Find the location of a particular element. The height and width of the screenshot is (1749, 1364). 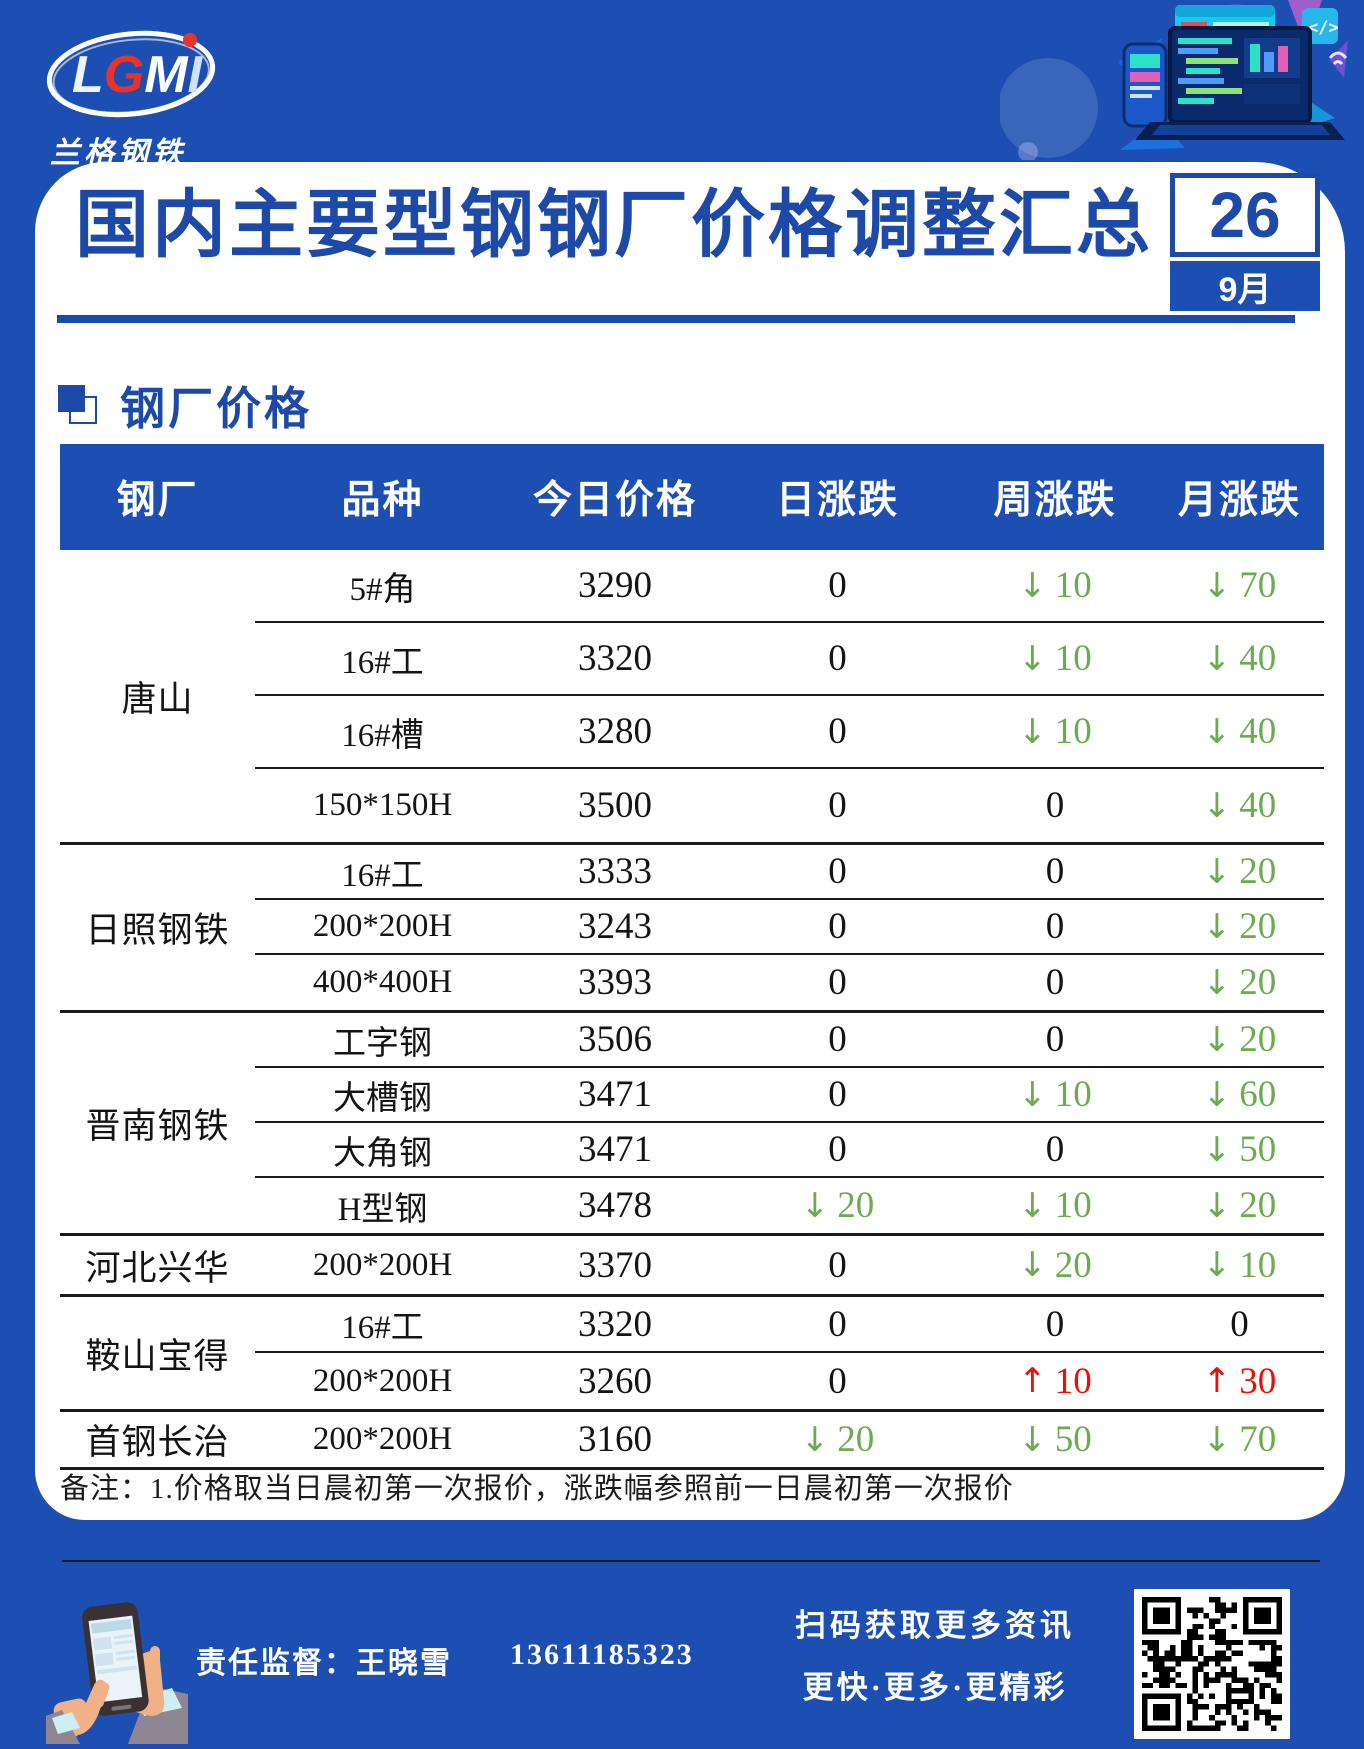

hands-phone-illustration is located at coordinates (117, 1669).